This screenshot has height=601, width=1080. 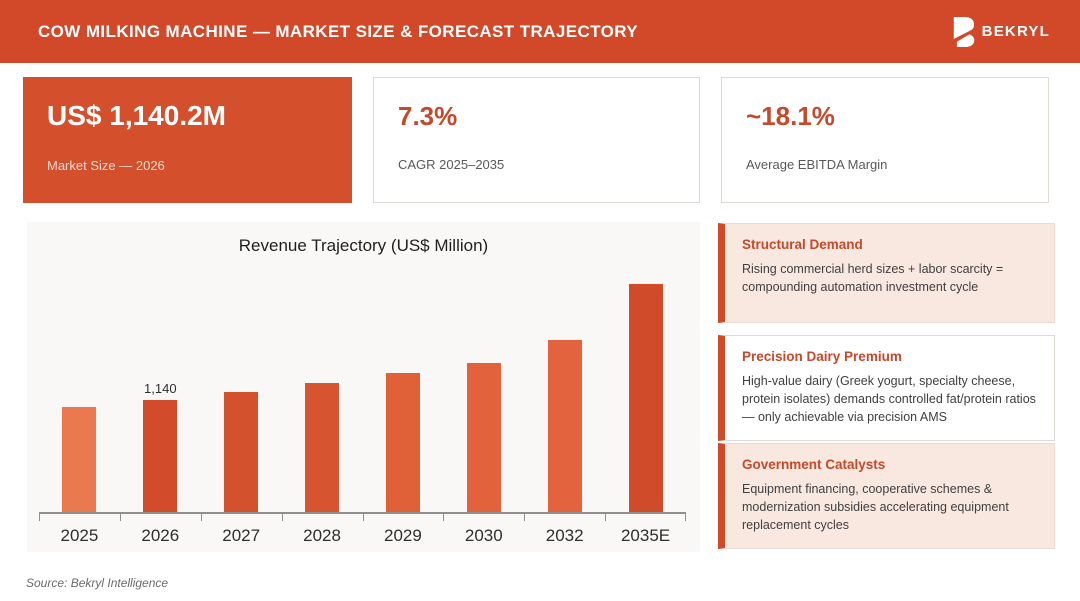 I want to click on bar-column-2025, so click(x=79, y=391).